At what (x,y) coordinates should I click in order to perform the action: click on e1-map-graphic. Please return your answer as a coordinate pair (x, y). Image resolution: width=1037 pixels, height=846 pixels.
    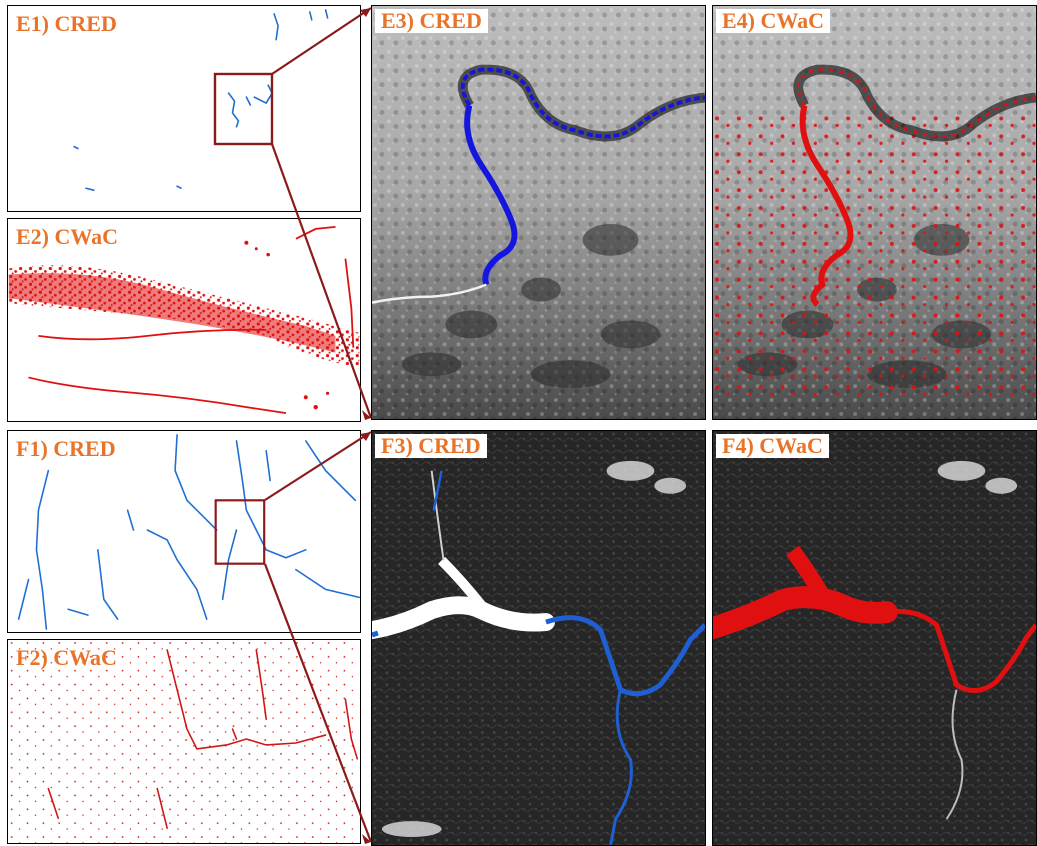
    Looking at the image, I should click on (201, 100).